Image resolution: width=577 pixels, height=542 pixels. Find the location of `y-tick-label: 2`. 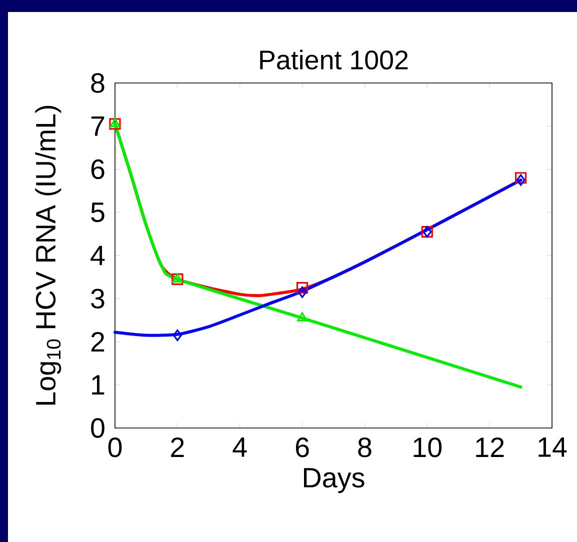

y-tick-label: 2 is located at coordinates (97, 342).